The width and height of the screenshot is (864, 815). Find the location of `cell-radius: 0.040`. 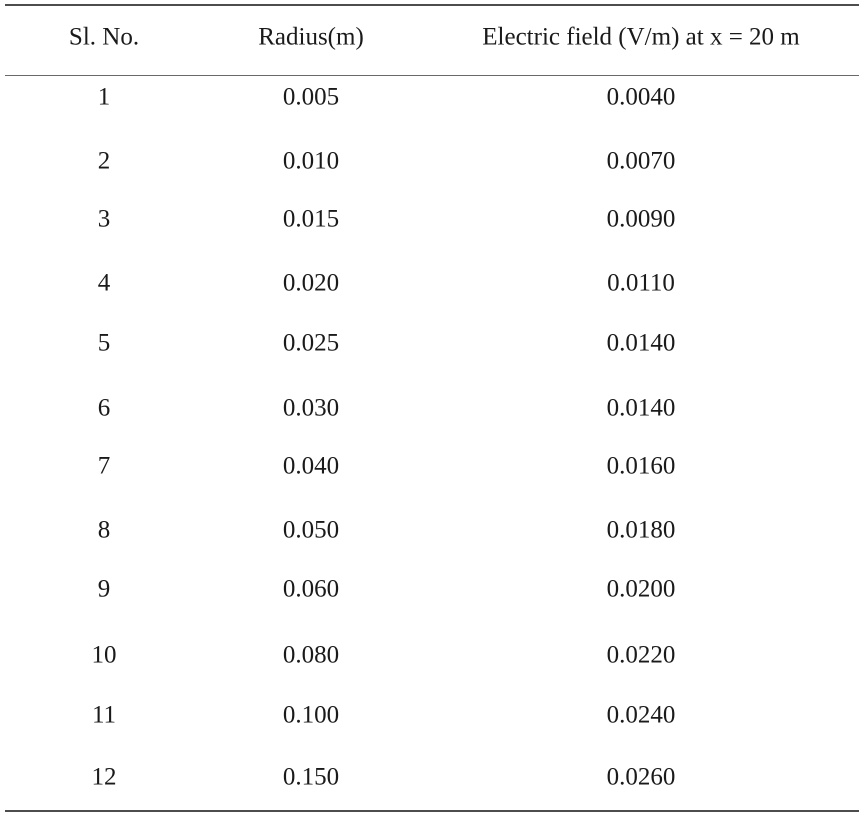

cell-radius: 0.040 is located at coordinates (311, 466).